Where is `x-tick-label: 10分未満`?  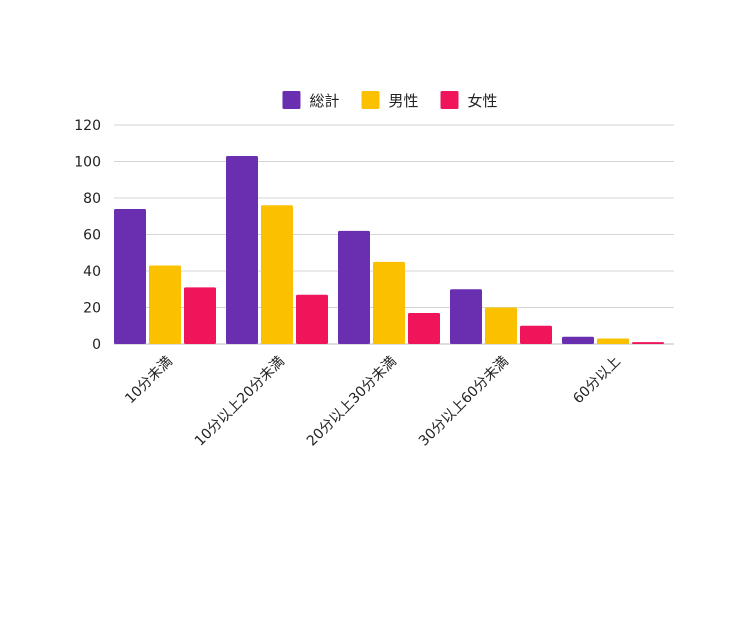 x-tick-label: 10分未満 is located at coordinates (149, 381).